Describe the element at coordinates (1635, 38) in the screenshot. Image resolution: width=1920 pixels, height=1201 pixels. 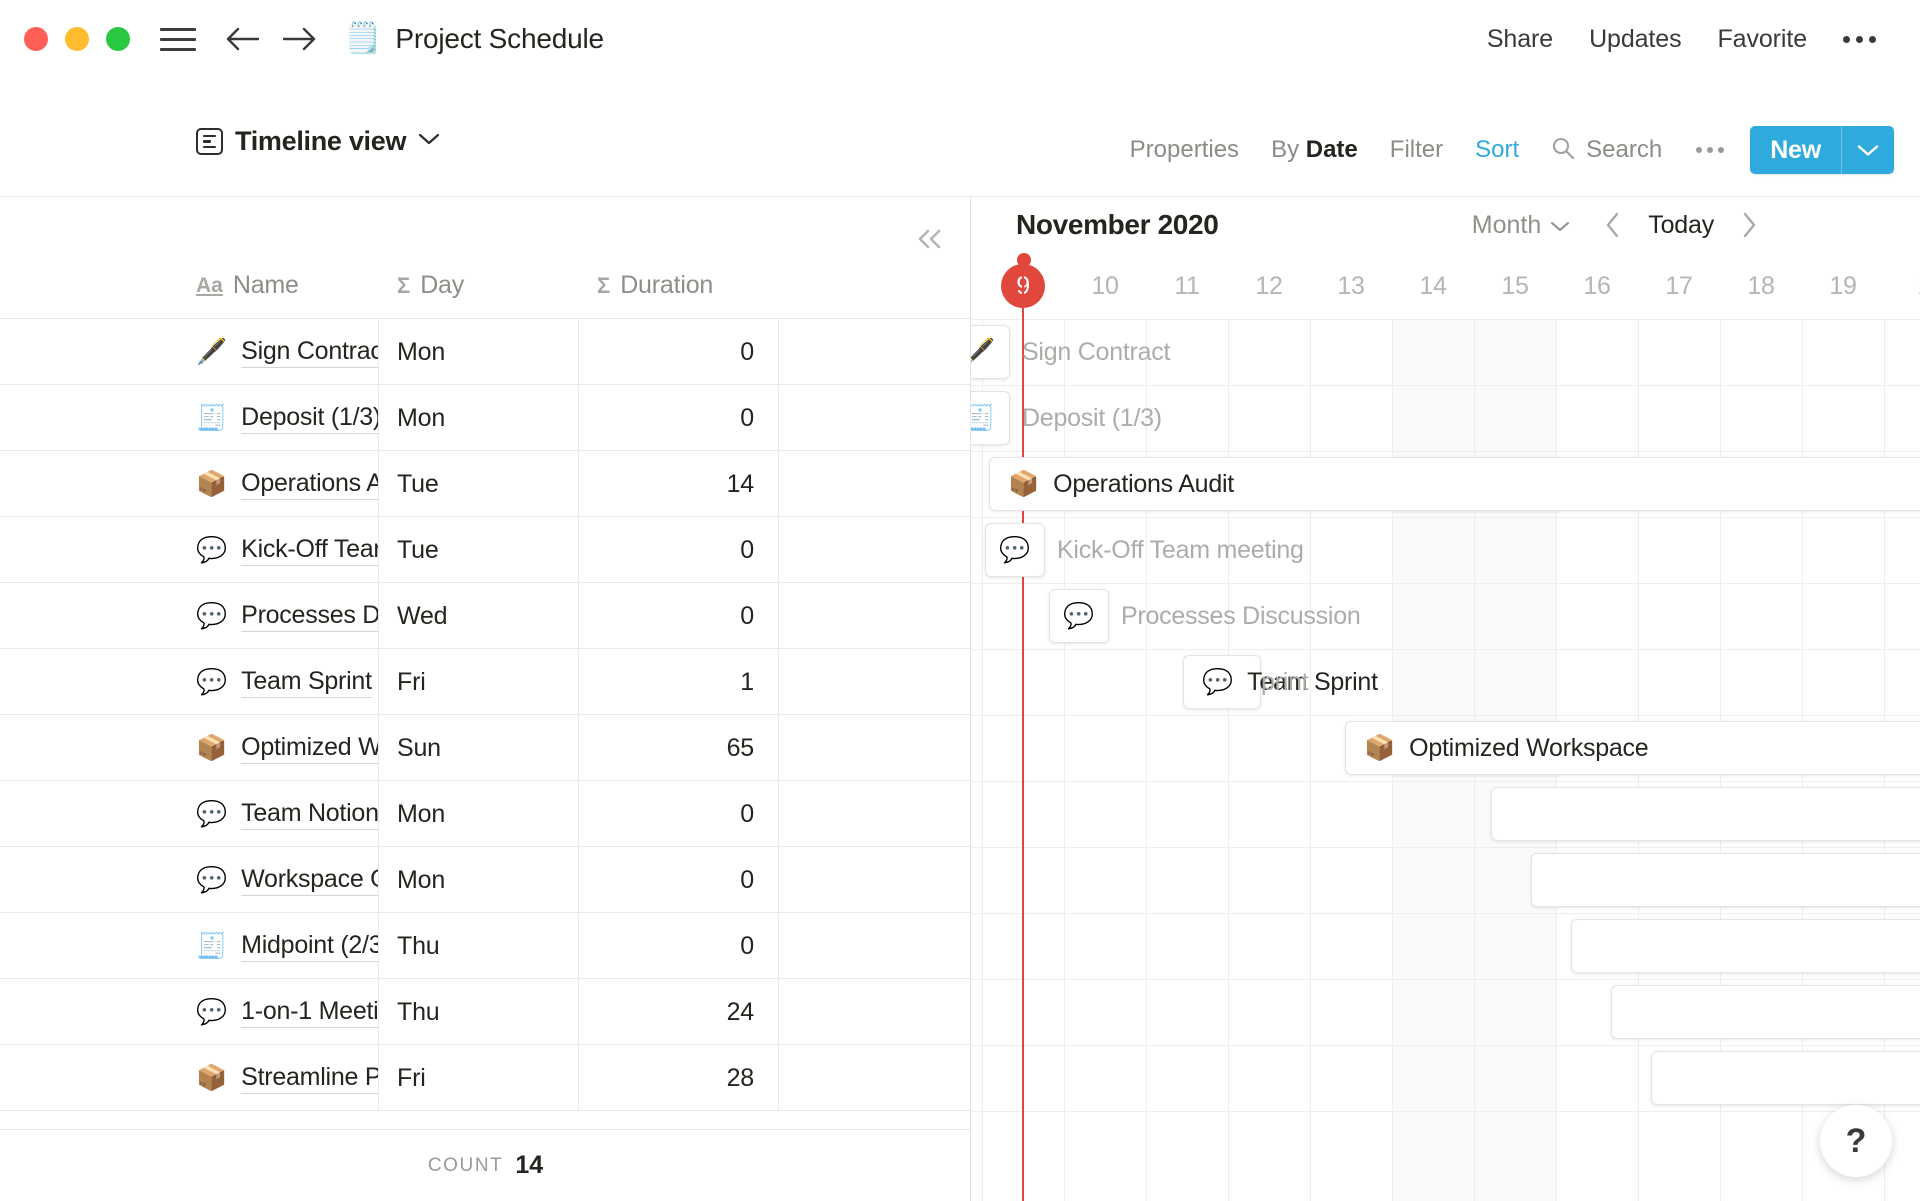
I see `updates-button: Updates` at that location.